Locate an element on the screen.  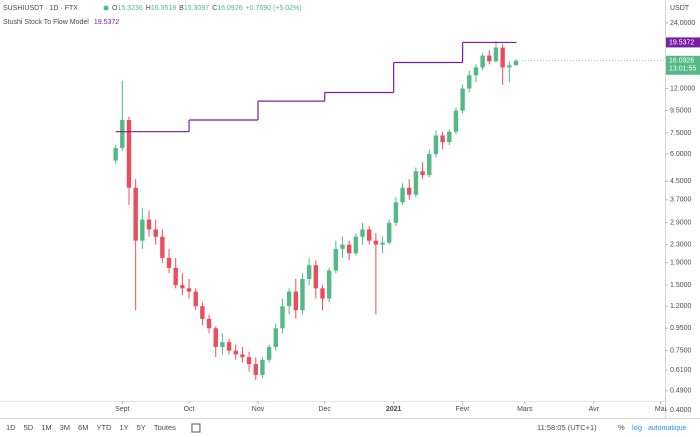
percent-toggle: % is located at coordinates (621, 427).